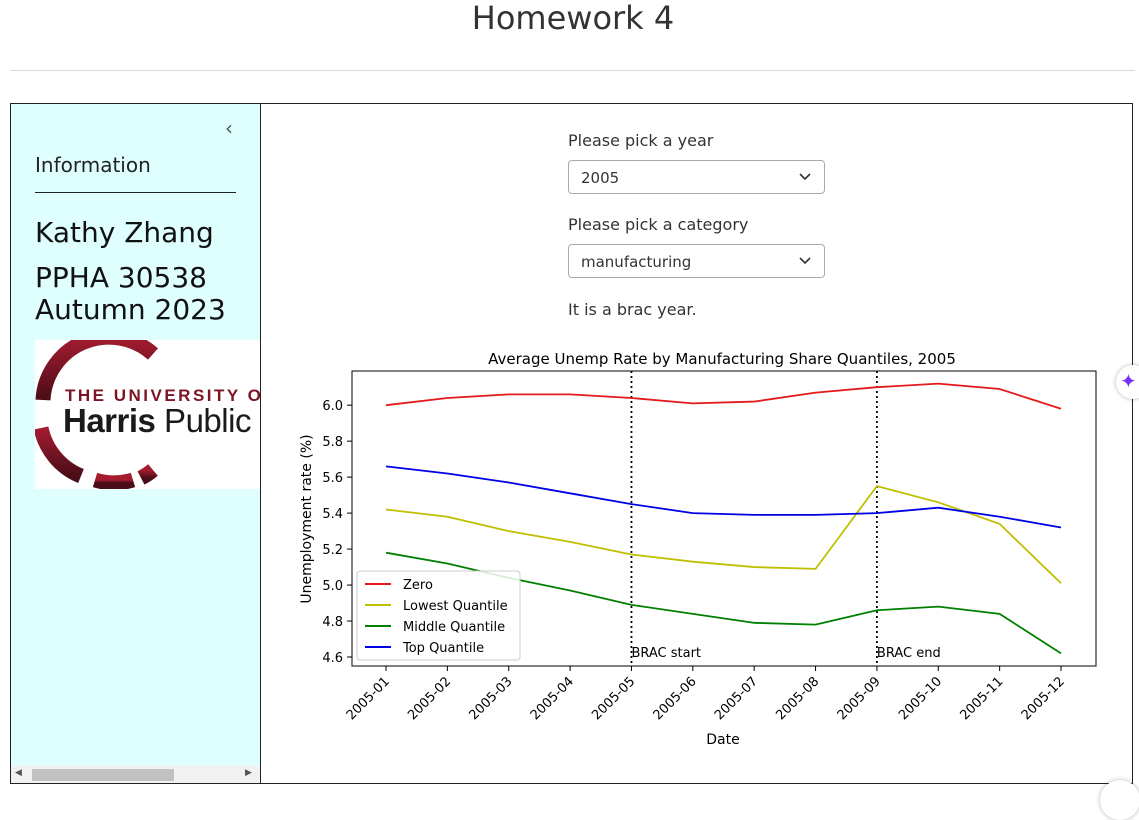 The width and height of the screenshot is (1139, 820). Describe the element at coordinates (632, 309) in the screenshot. I see `brac-status: It is a brac year.` at that location.